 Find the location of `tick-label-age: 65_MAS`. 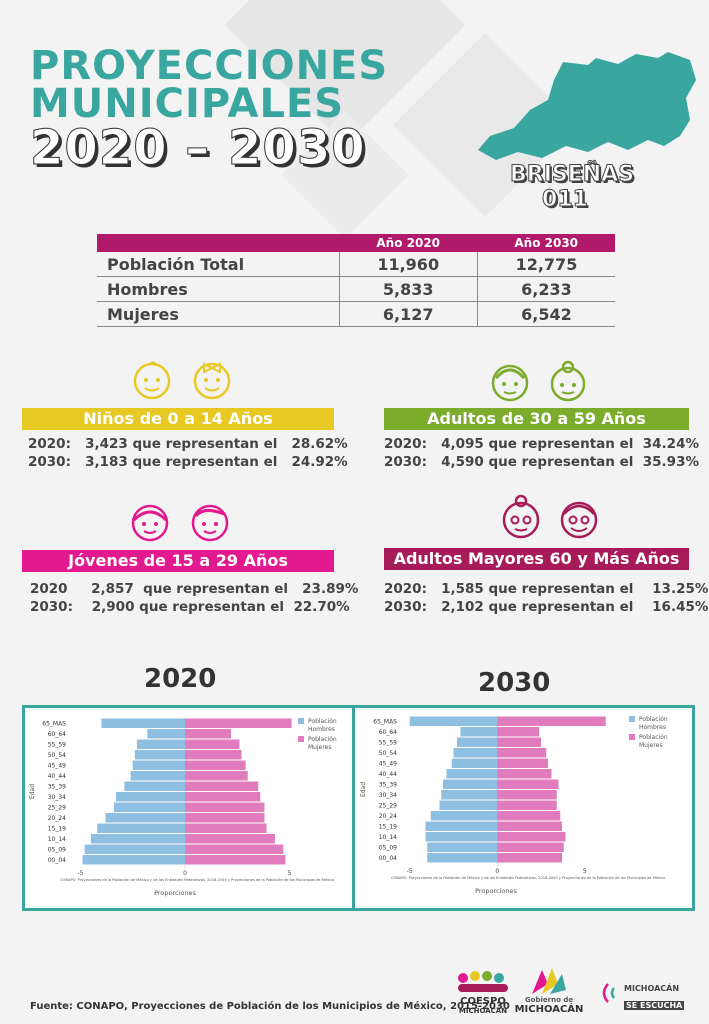

tick-label-age: 65_MAS is located at coordinates (54, 724).